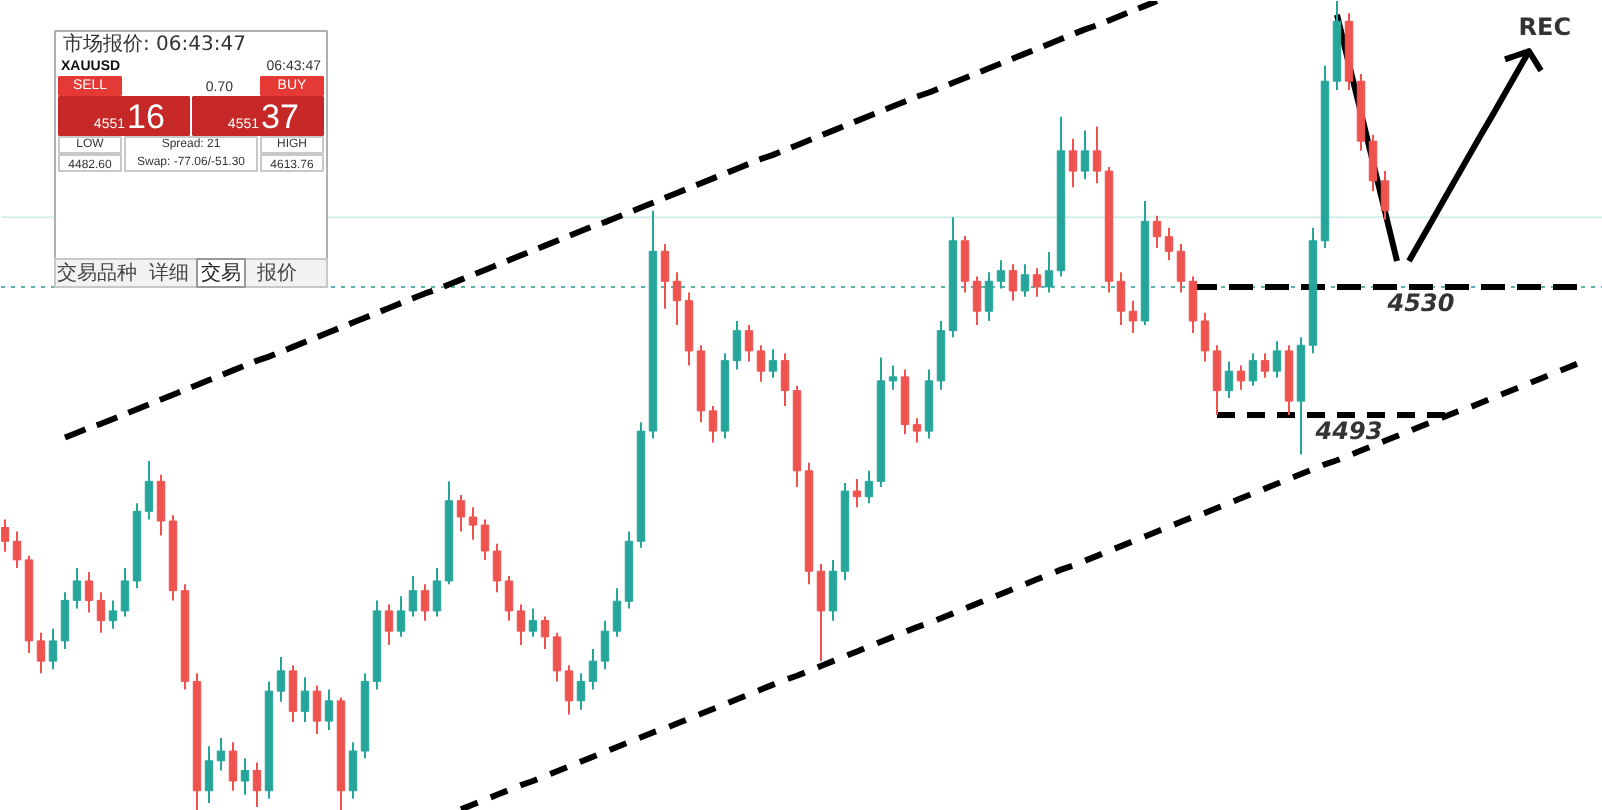  I want to click on annotation: 37, so click(280, 117).